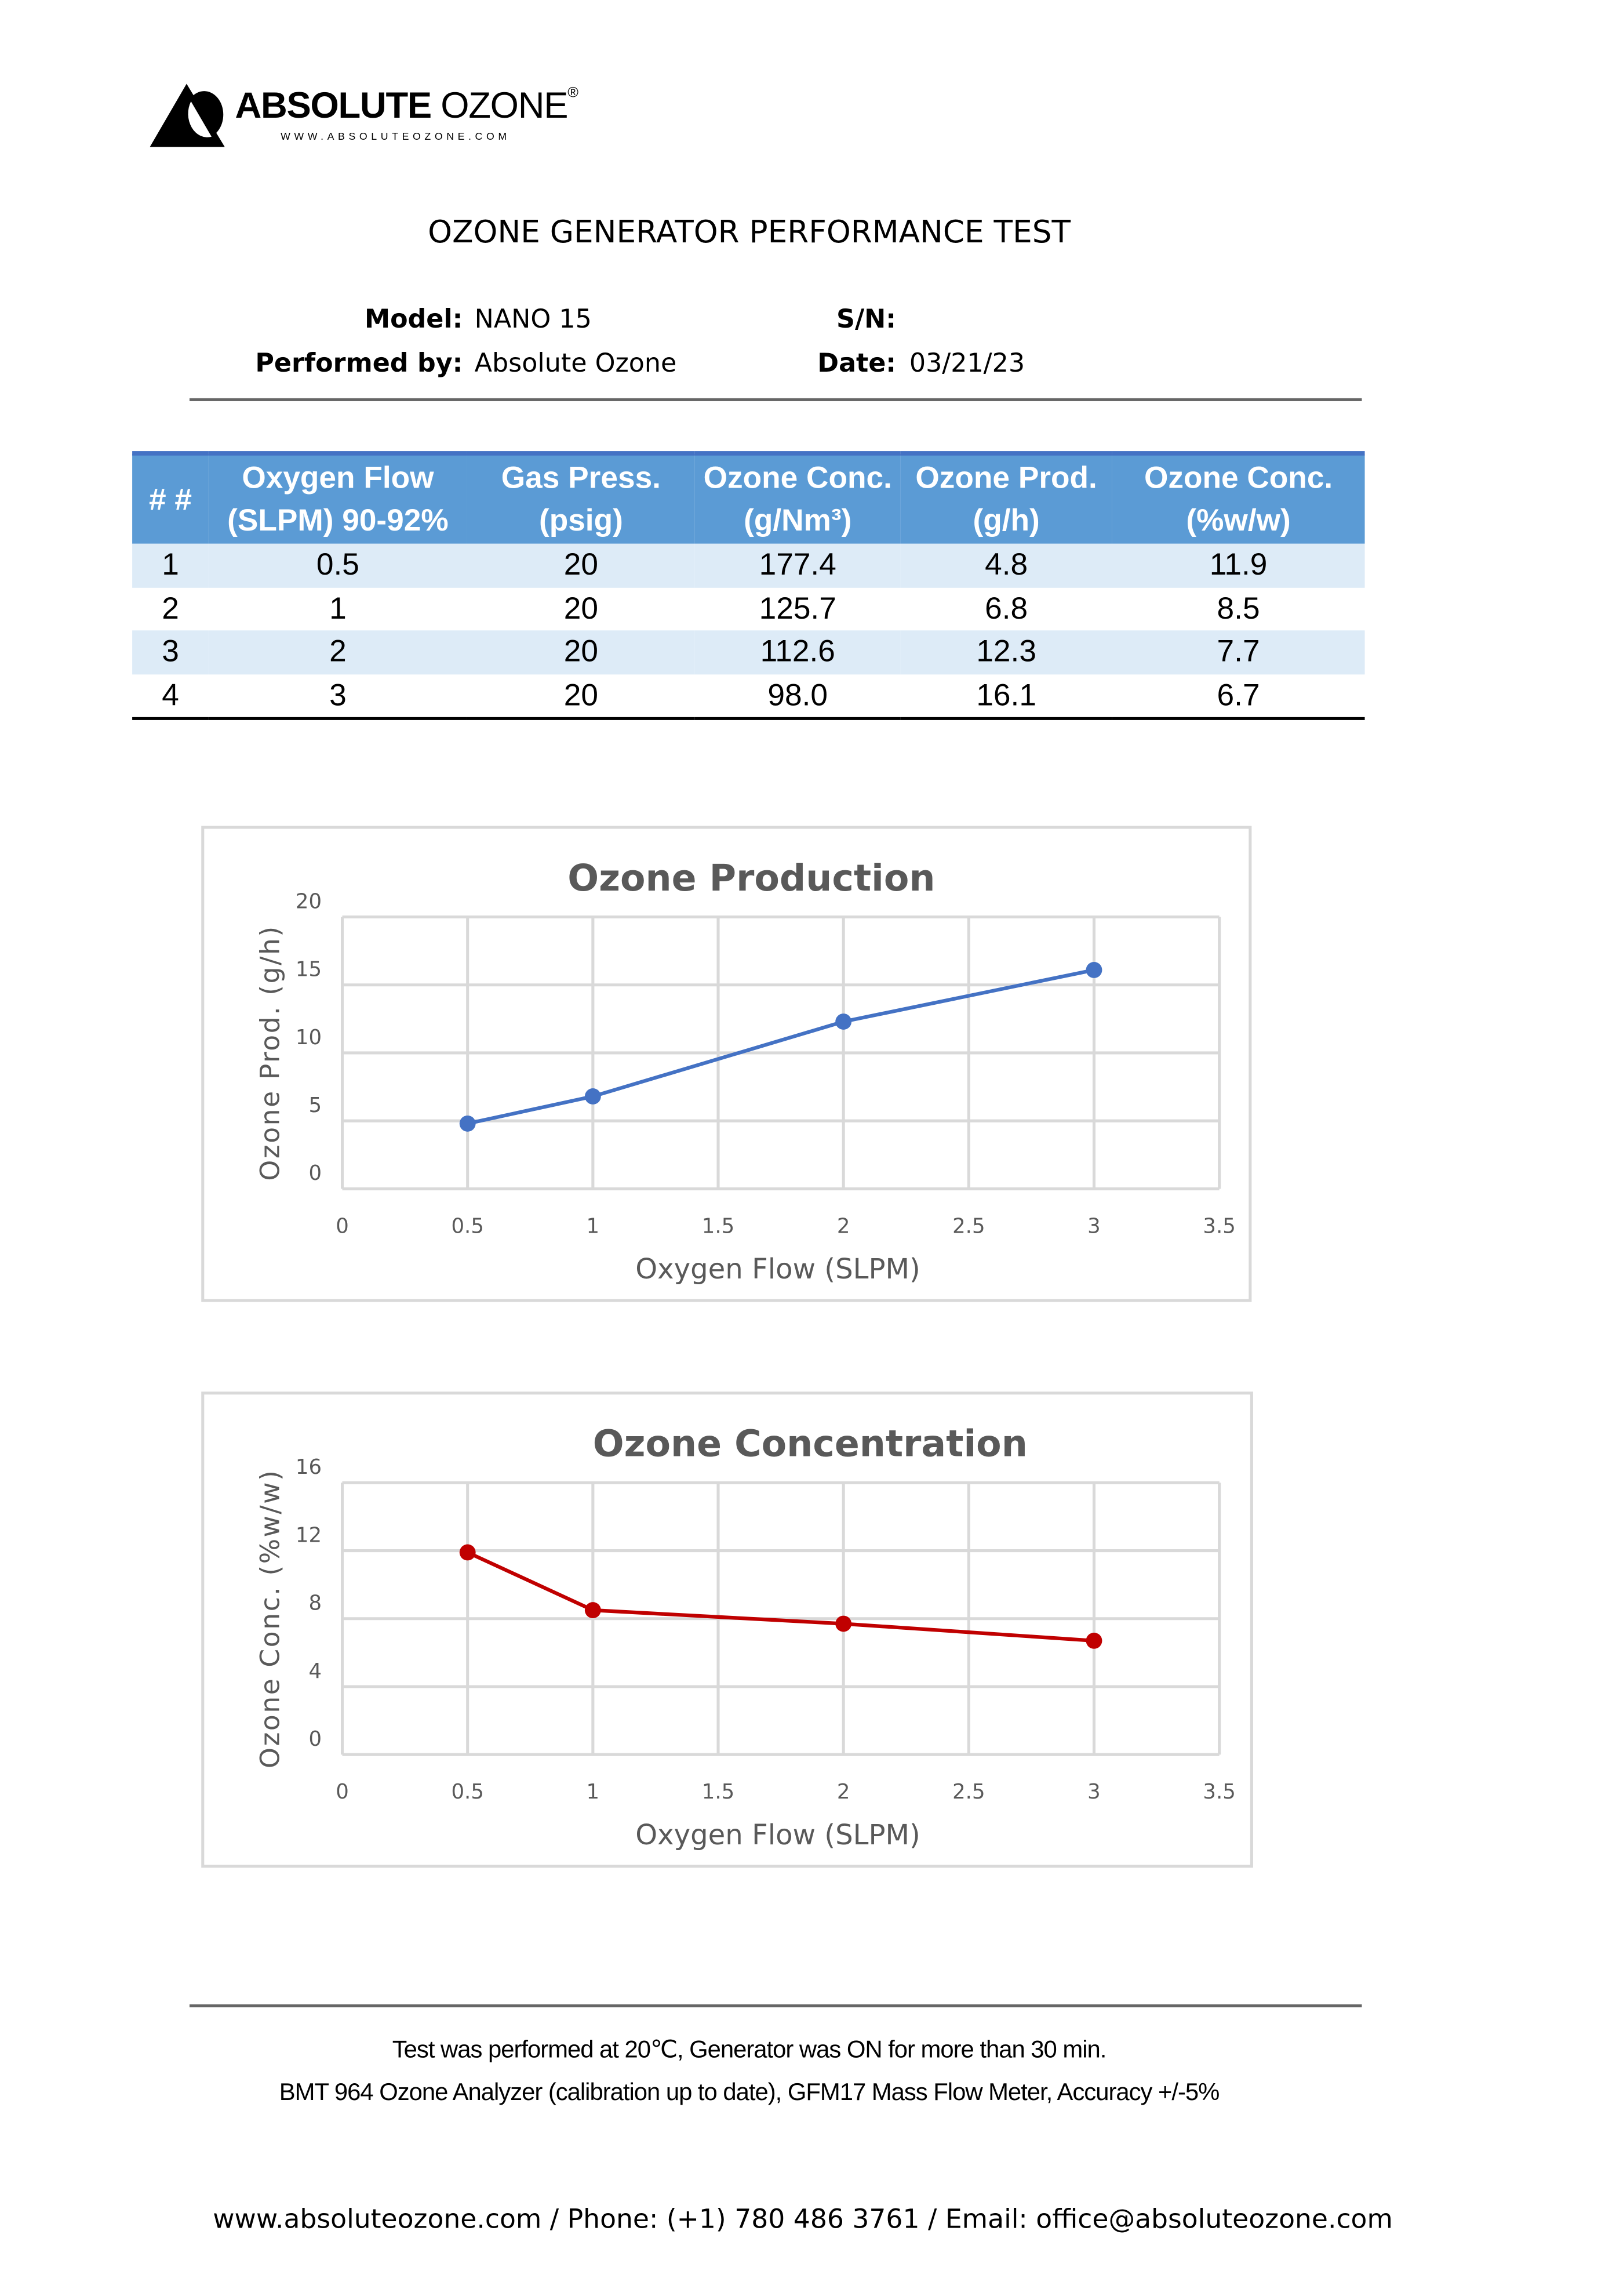  What do you see at coordinates (1238, 695) in the screenshot?
I see `table-cell: 6.7` at bounding box center [1238, 695].